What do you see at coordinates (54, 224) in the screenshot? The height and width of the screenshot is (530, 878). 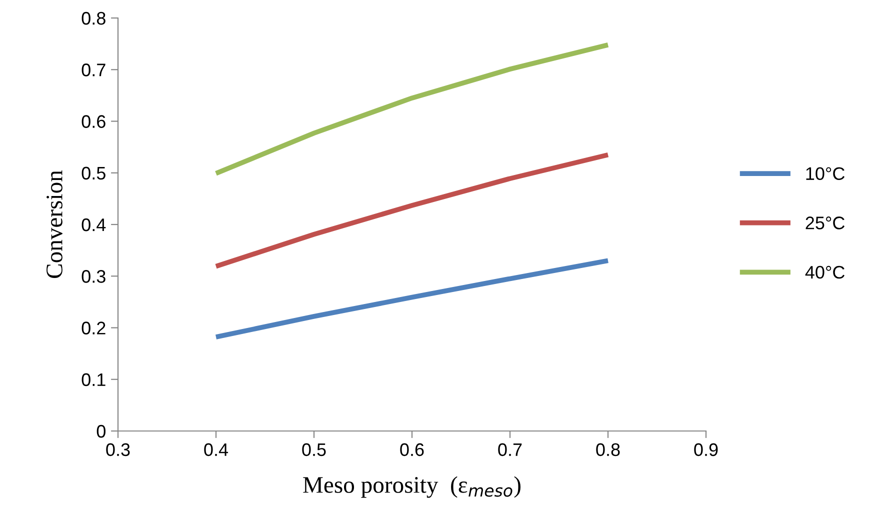 I see `y-axis-title: Conversion` at bounding box center [54, 224].